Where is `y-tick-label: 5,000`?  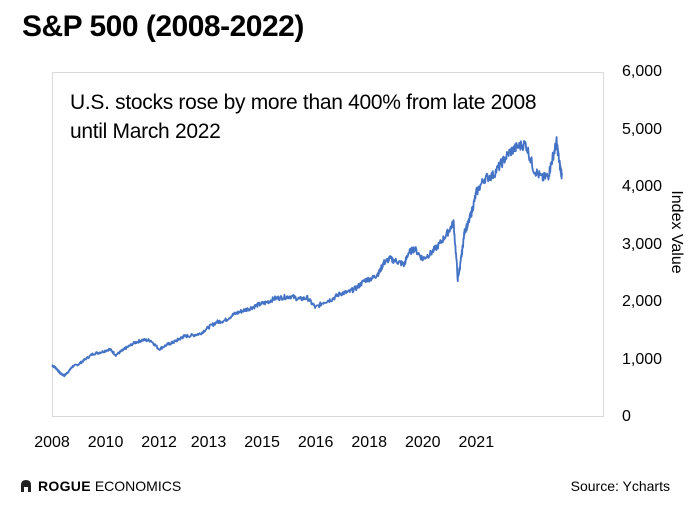
y-tick-label: 5,000 is located at coordinates (642, 129).